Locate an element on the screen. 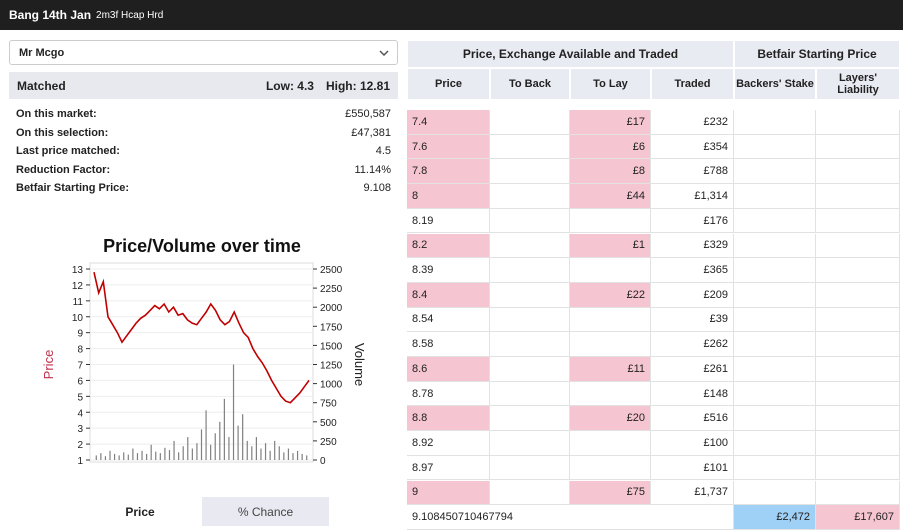 This screenshot has height=530, width=903. to-lay-cell: £22 is located at coordinates (610, 295).